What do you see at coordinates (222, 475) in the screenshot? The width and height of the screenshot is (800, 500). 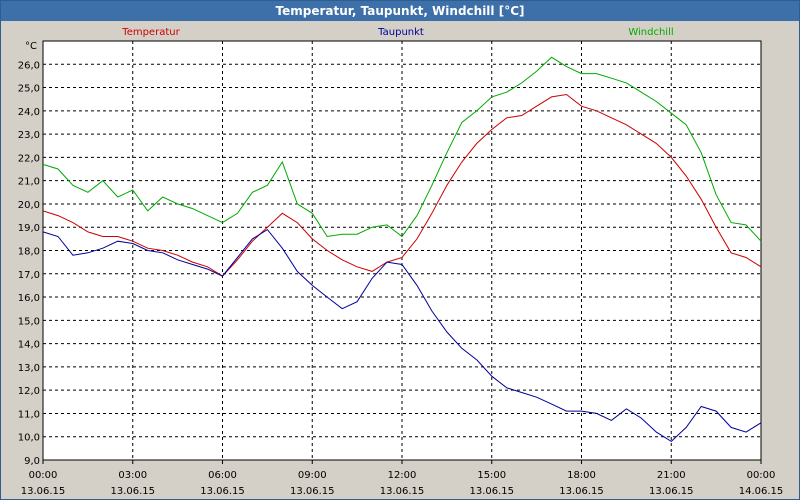 I see `x-tick-time-label: 06:00` at bounding box center [222, 475].